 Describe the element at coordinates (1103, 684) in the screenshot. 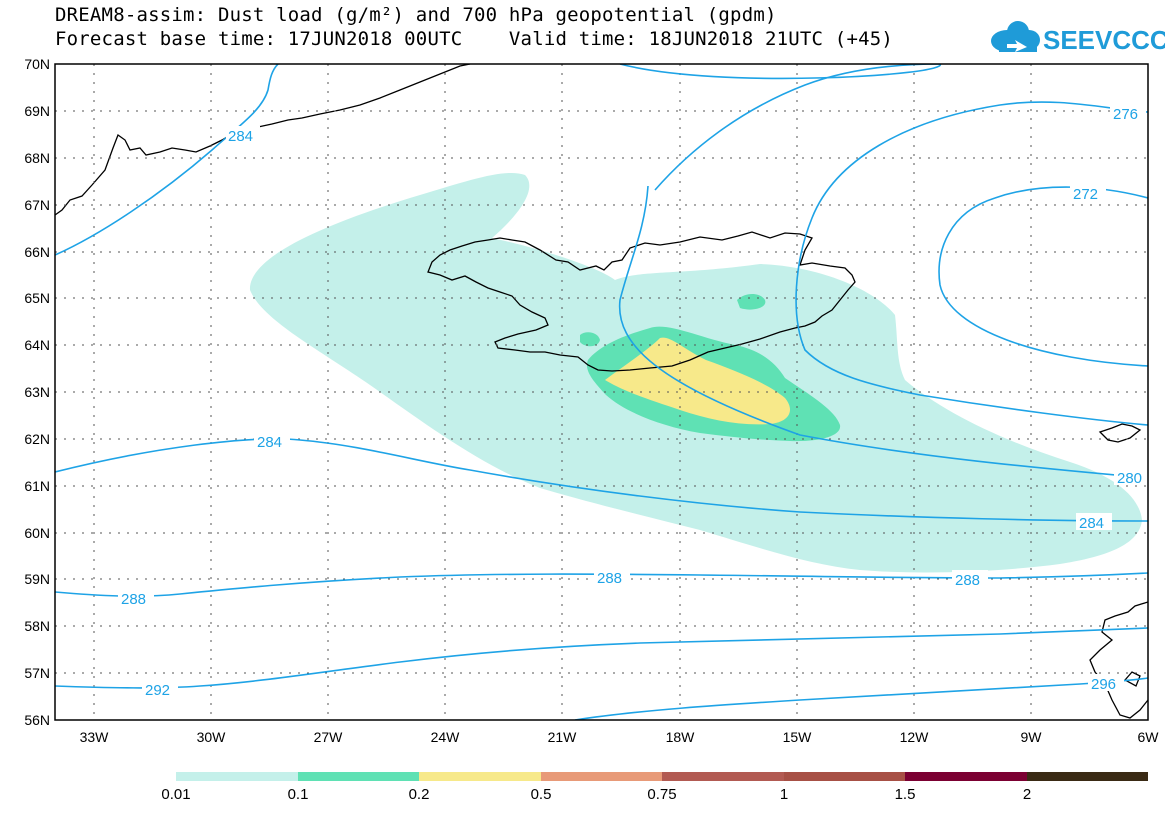

I see `contour-label: 296` at that location.